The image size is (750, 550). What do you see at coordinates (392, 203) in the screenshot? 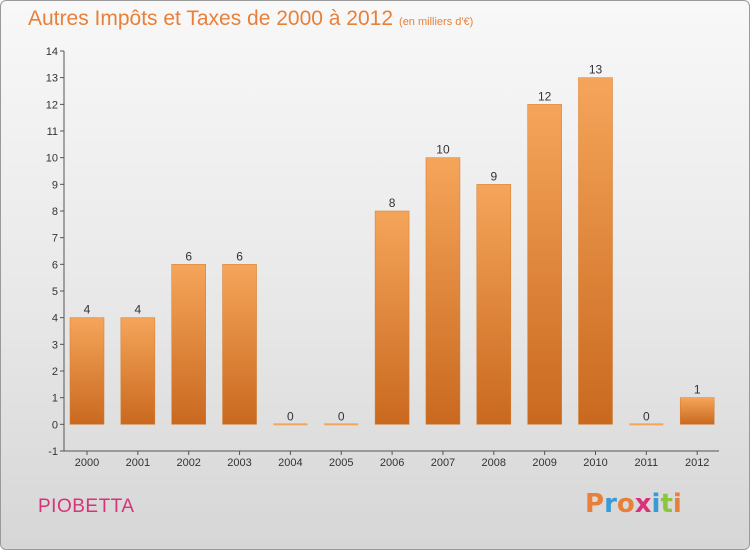
I see `data-label-2006: 8` at bounding box center [392, 203].